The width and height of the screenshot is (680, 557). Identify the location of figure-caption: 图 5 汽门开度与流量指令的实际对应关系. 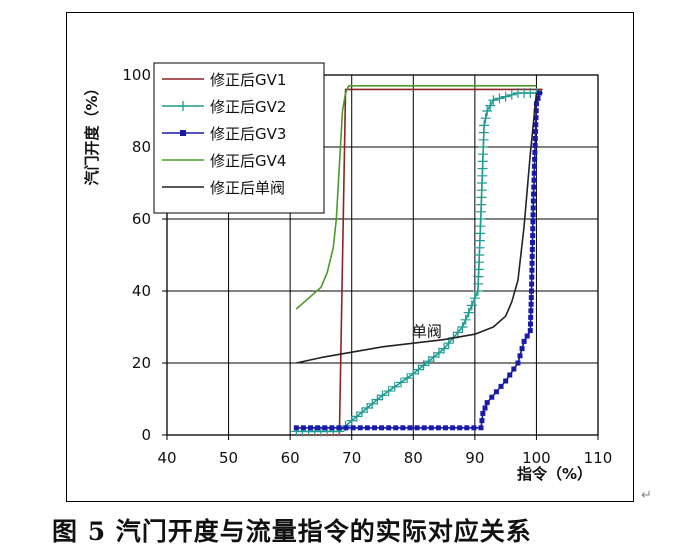
(292, 531).